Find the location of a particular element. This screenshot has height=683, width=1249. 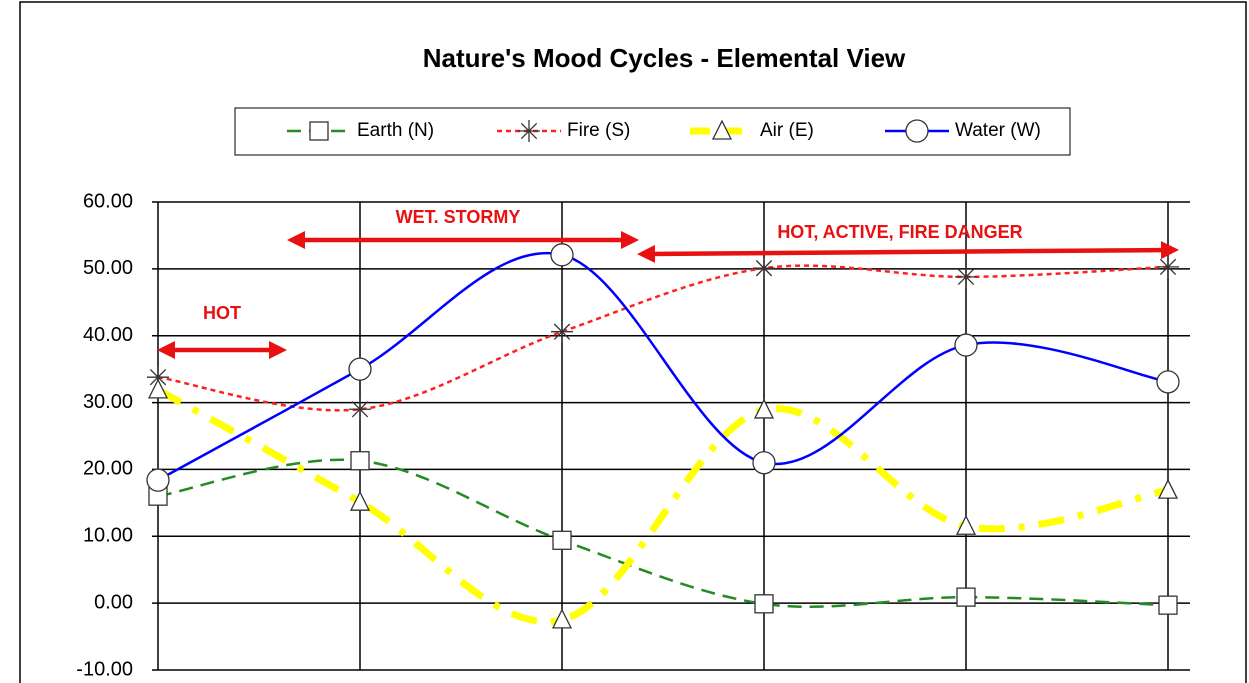

y-tick-label: 20.00 is located at coordinates (108, 469).